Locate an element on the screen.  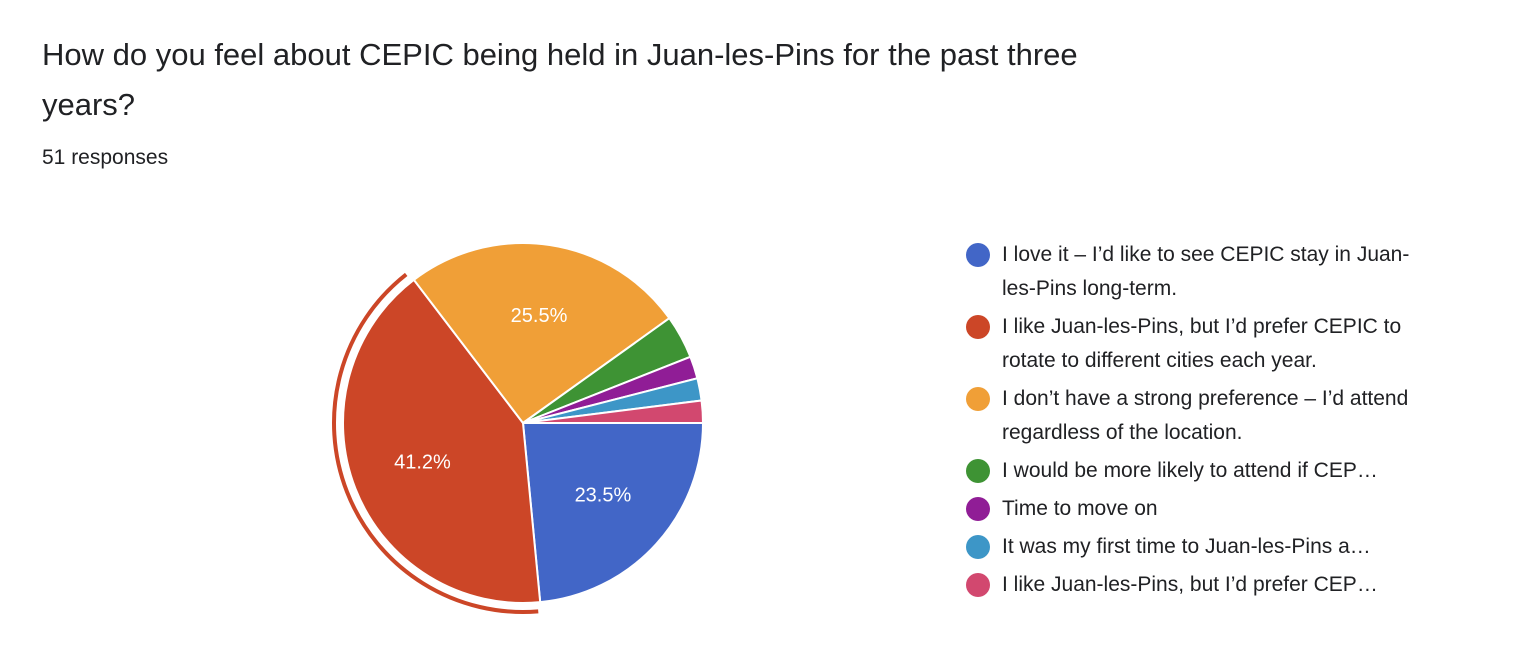
legend-item-5: Time to move on is located at coordinates (1236, 509).